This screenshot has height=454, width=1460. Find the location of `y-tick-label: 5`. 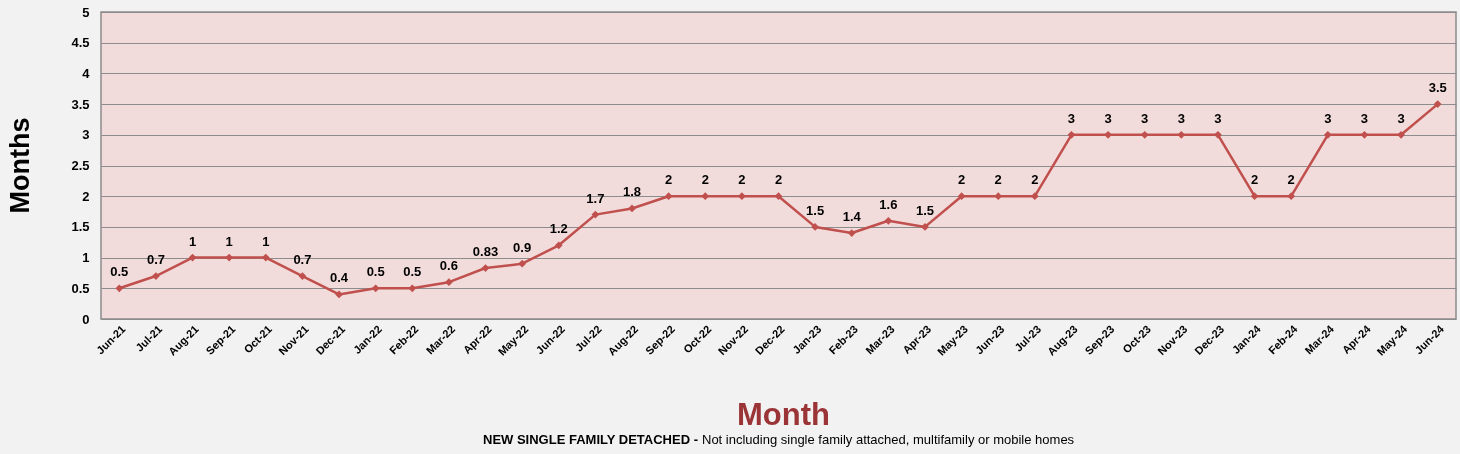

y-tick-label: 5 is located at coordinates (86, 12).